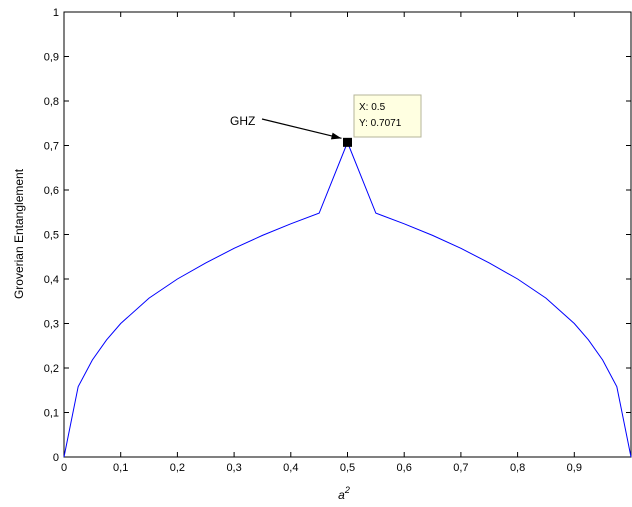 The height and width of the screenshot is (507, 632). Describe the element at coordinates (51, 191) in the screenshot. I see `y-tick-label: 0,6` at that location.